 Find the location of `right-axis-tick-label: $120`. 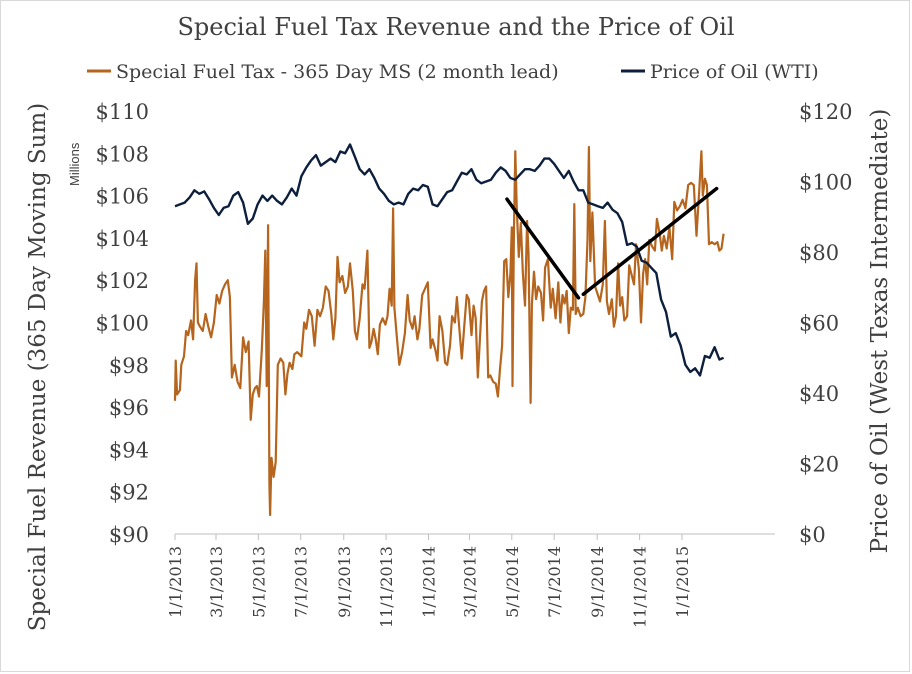

right-axis-tick-label: $120 is located at coordinates (825, 112).